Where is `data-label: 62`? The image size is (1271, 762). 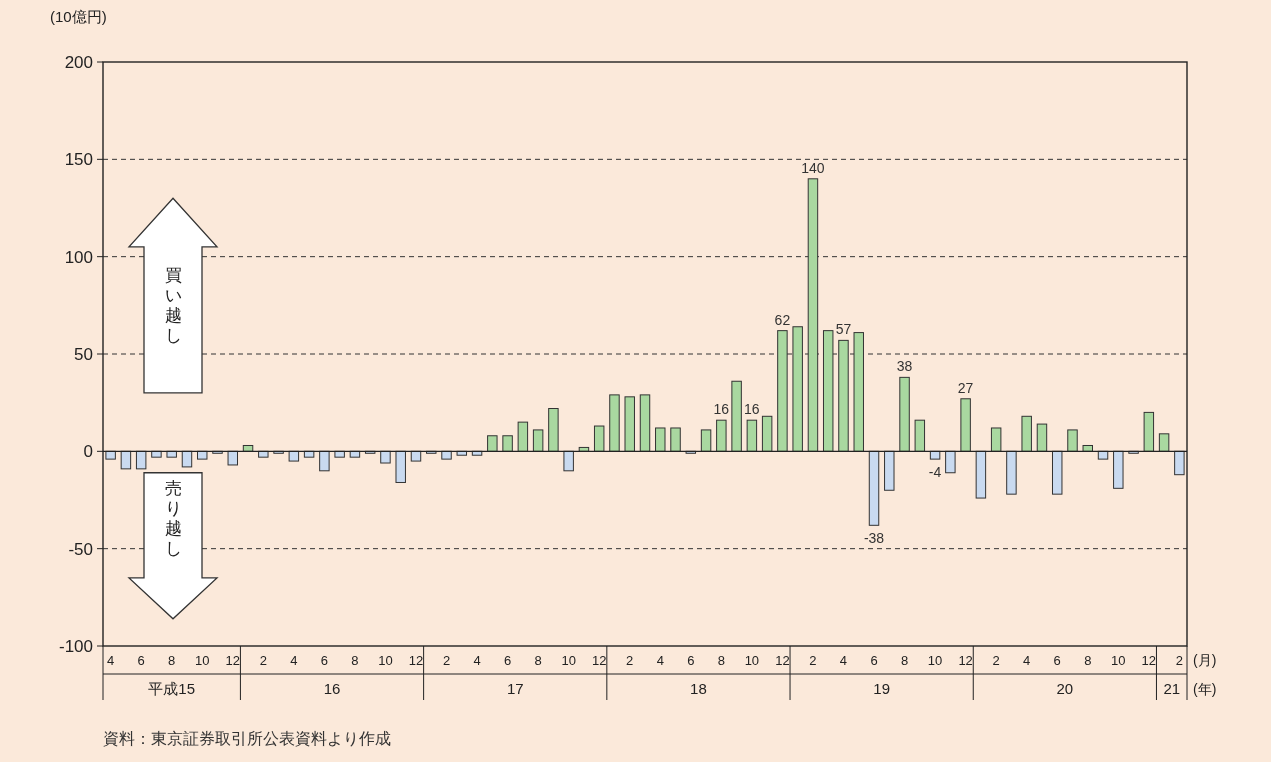
data-label: 62 is located at coordinates (782, 319).